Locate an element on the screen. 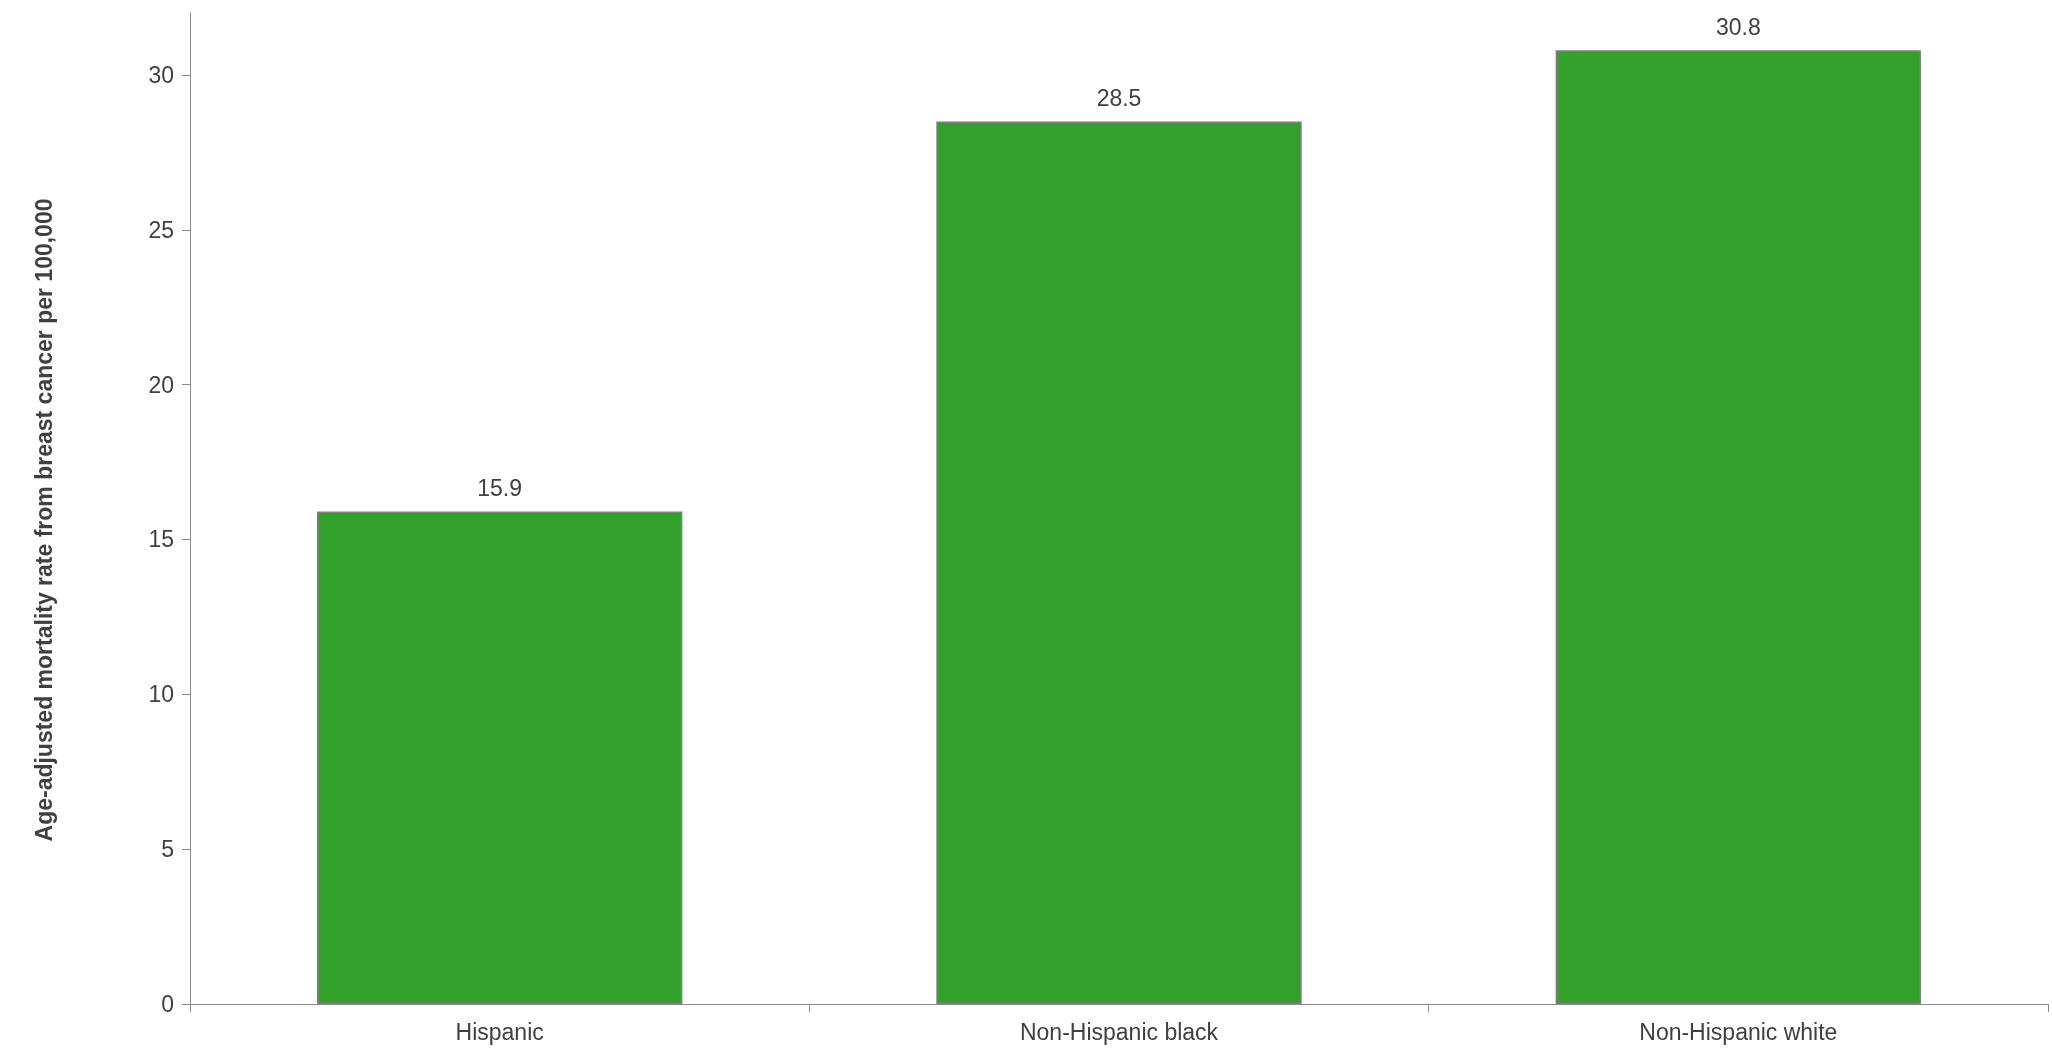 The width and height of the screenshot is (2052, 1058). y-tick-label: 15 is located at coordinates (161, 539).